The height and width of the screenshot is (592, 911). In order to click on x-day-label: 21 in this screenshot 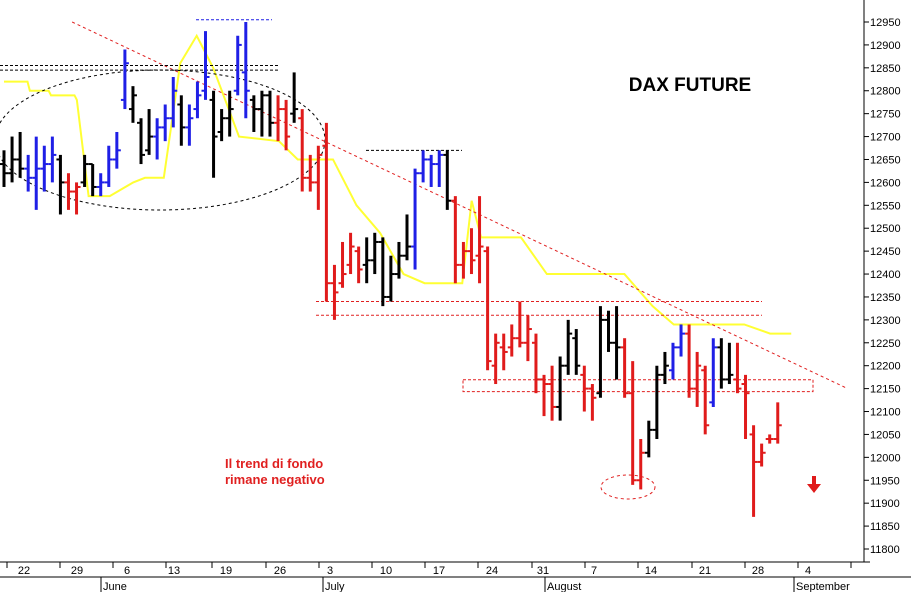, I will do `click(705, 571)`.